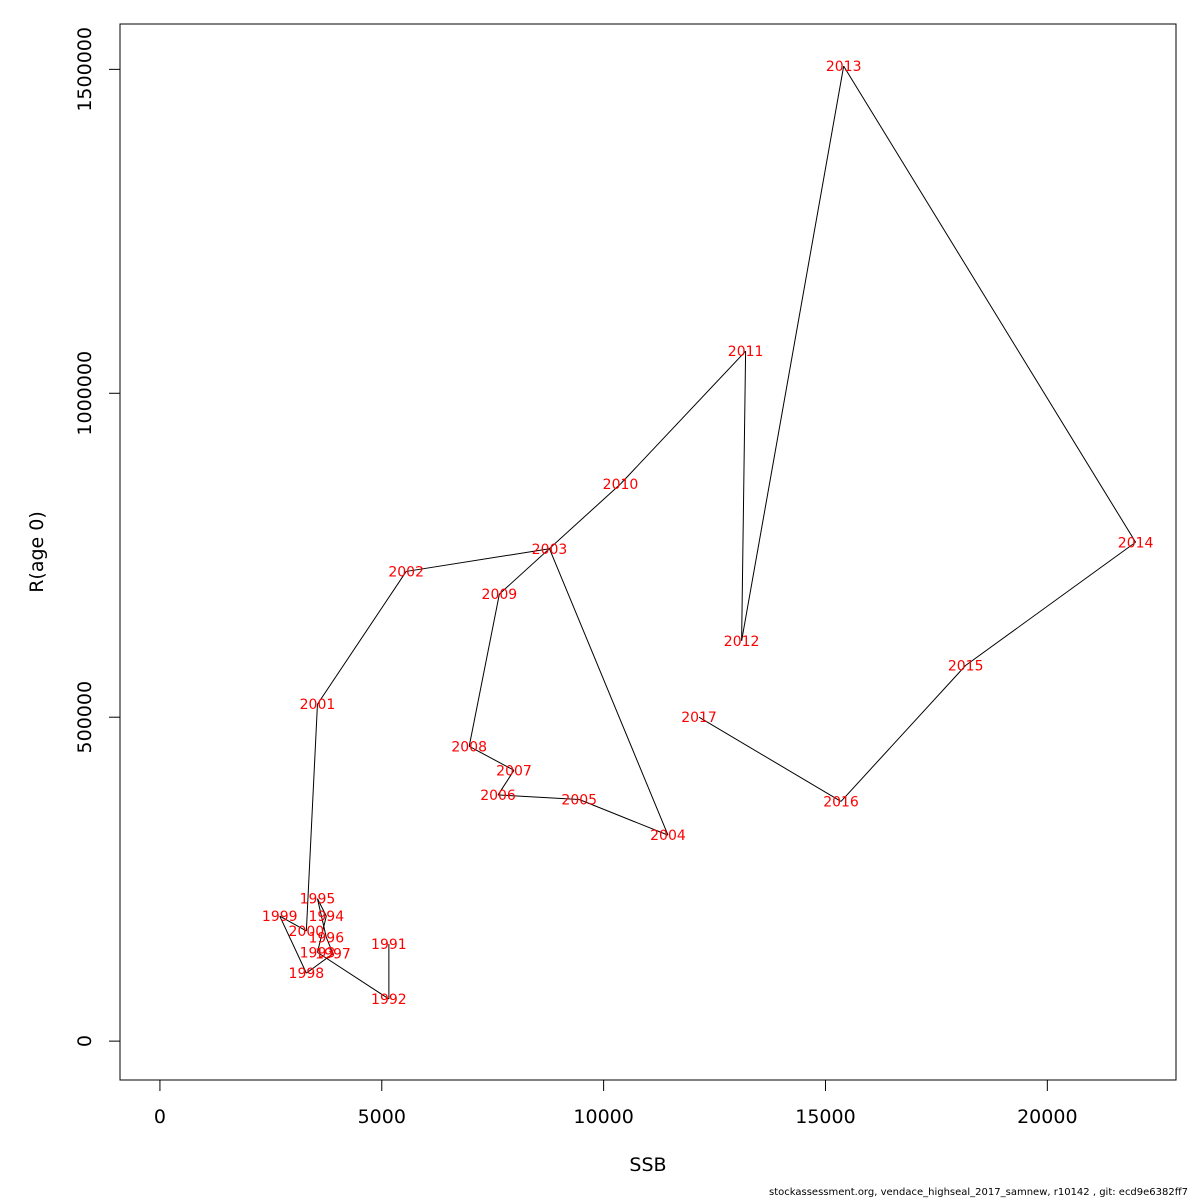 The height and width of the screenshot is (1200, 1200). Describe the element at coordinates (841, 802) in the screenshot. I see `year-label-2016: 2016` at that location.